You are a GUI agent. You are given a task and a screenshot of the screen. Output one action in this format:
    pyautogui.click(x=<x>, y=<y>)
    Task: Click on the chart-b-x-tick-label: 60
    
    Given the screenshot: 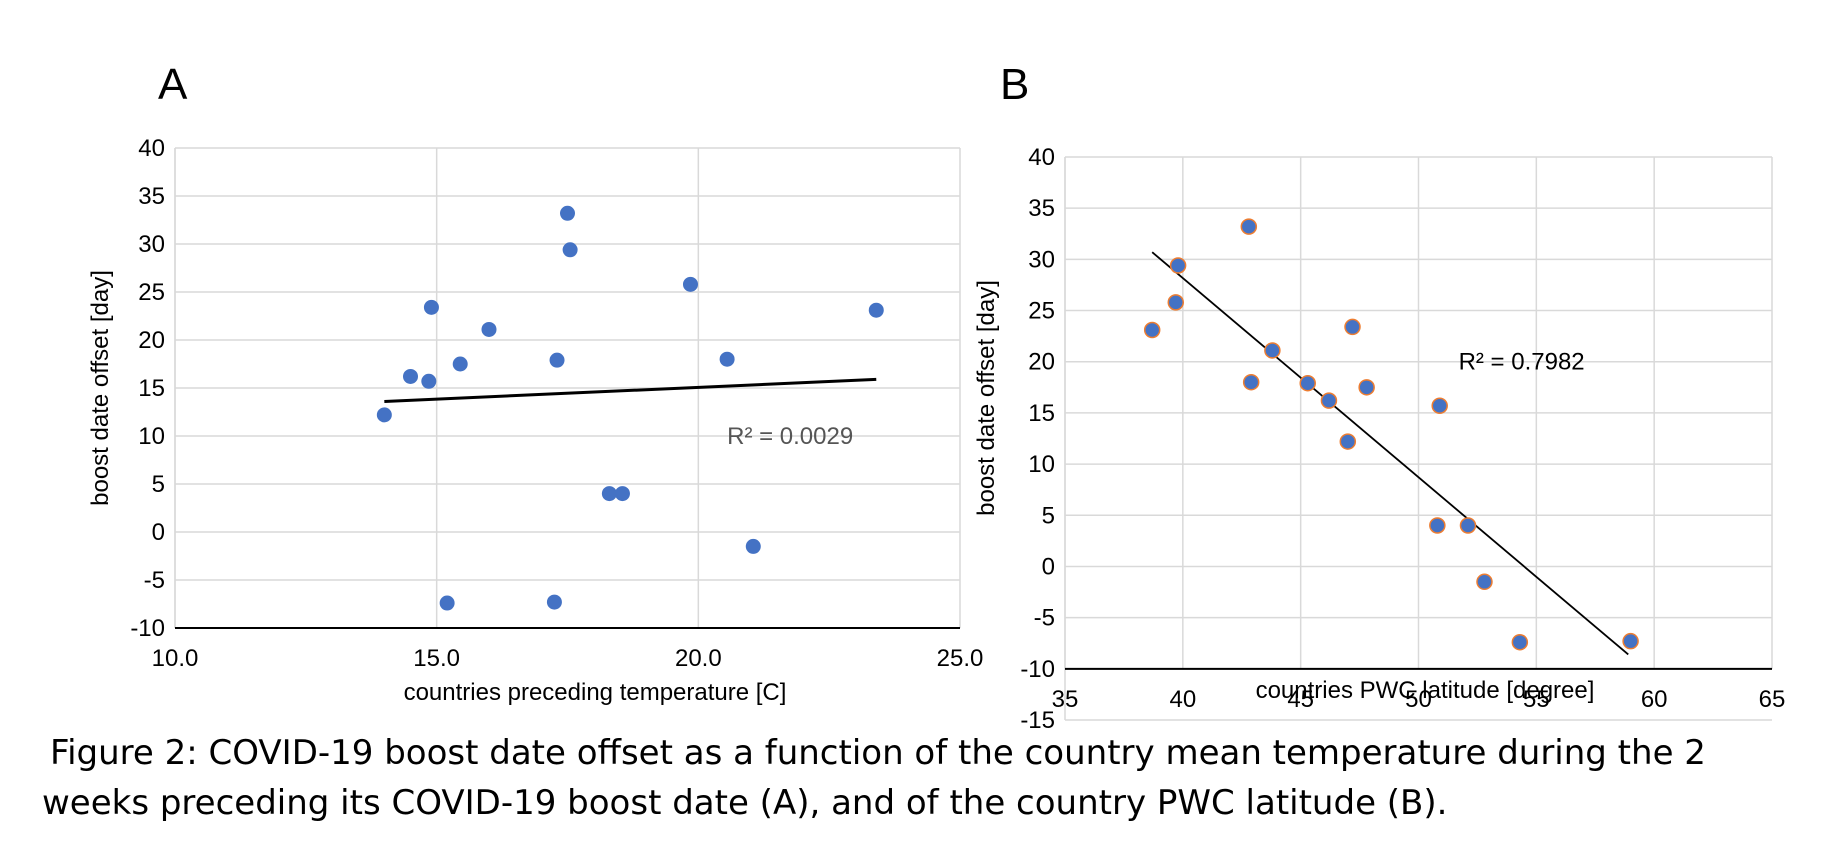 What is the action you would take?
    pyautogui.click(x=1654, y=699)
    